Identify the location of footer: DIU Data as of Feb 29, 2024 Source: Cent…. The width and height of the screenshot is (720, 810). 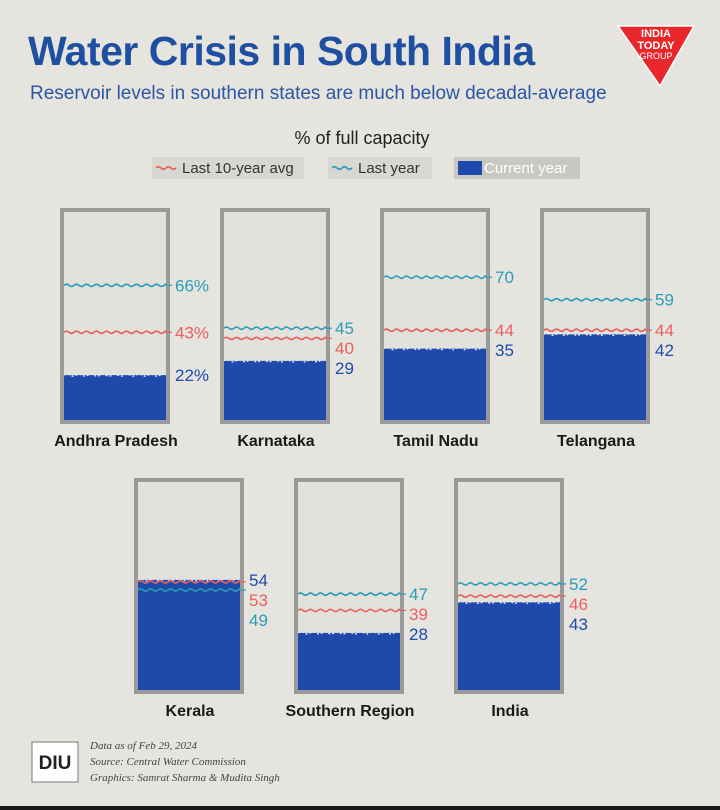
(180, 766).